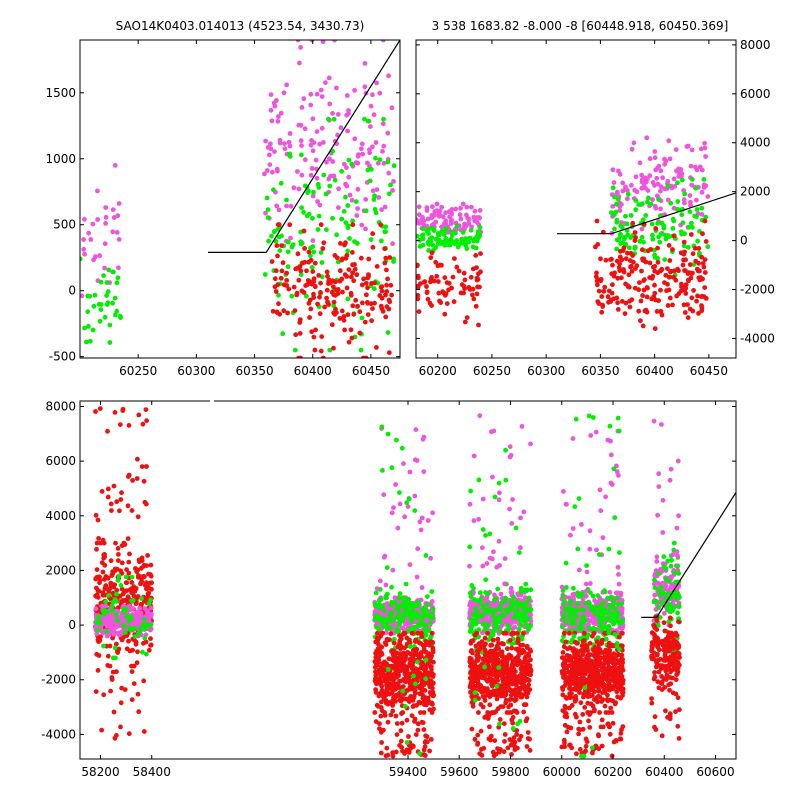 The width and height of the screenshot is (800, 800). I want to click on y-tick-label: 1000, so click(60, 159).